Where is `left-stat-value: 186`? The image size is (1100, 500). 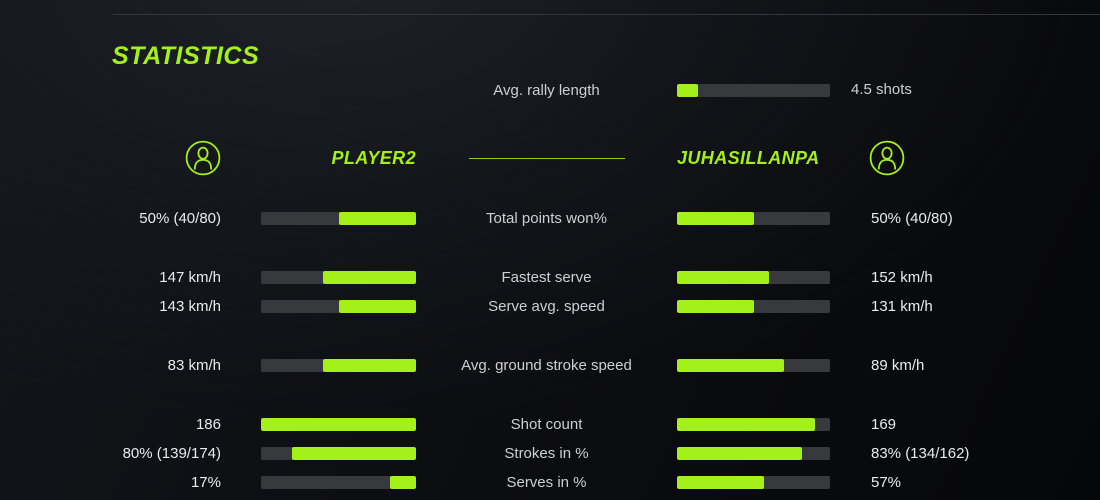
left-stat-value: 186 is located at coordinates (208, 424).